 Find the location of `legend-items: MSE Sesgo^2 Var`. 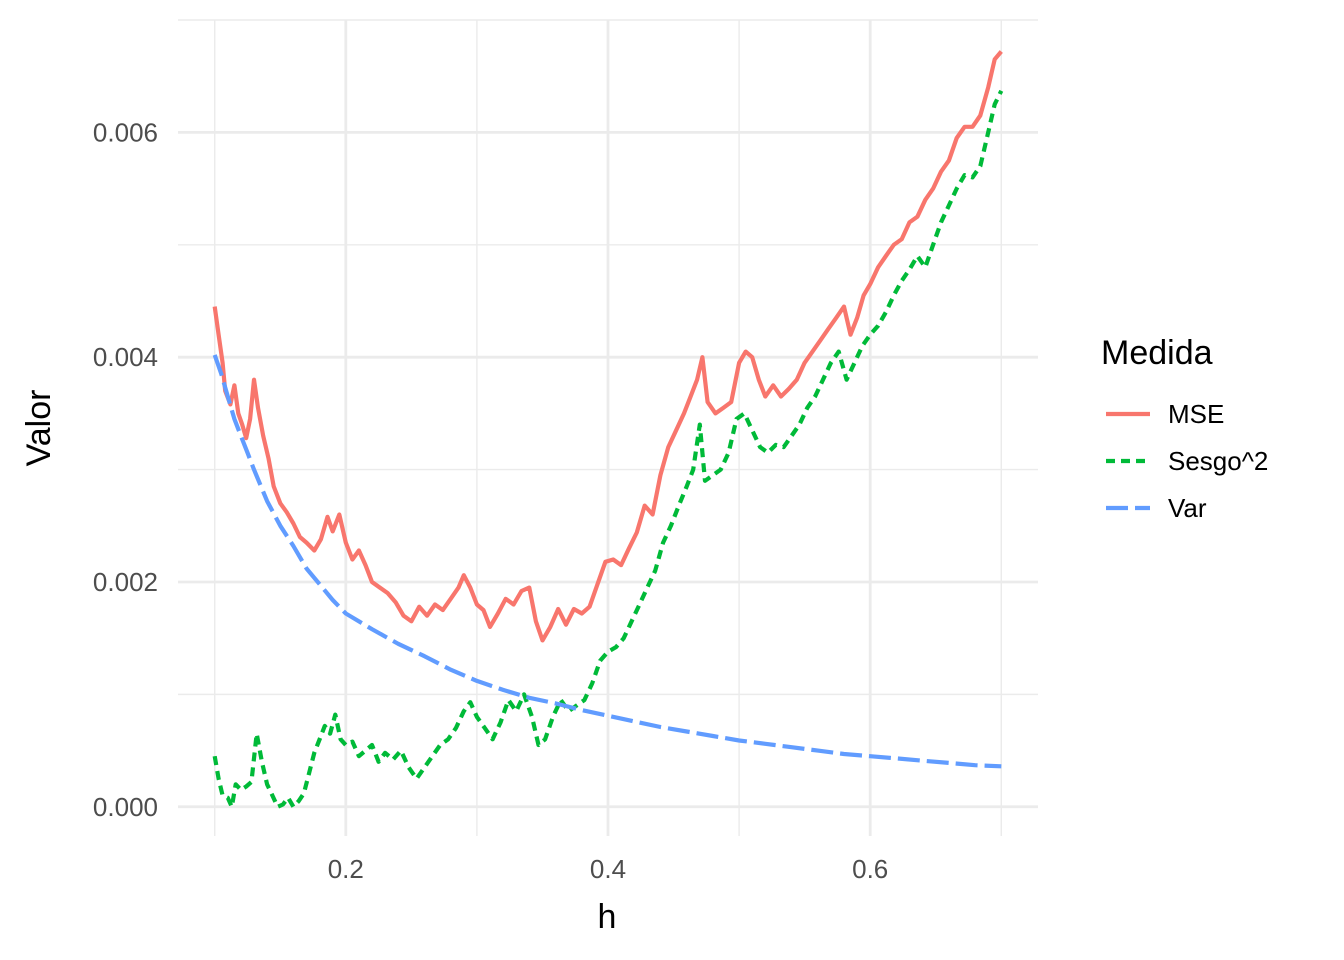

legend-items: MSE Sesgo^2 Var is located at coordinates (1187, 461).